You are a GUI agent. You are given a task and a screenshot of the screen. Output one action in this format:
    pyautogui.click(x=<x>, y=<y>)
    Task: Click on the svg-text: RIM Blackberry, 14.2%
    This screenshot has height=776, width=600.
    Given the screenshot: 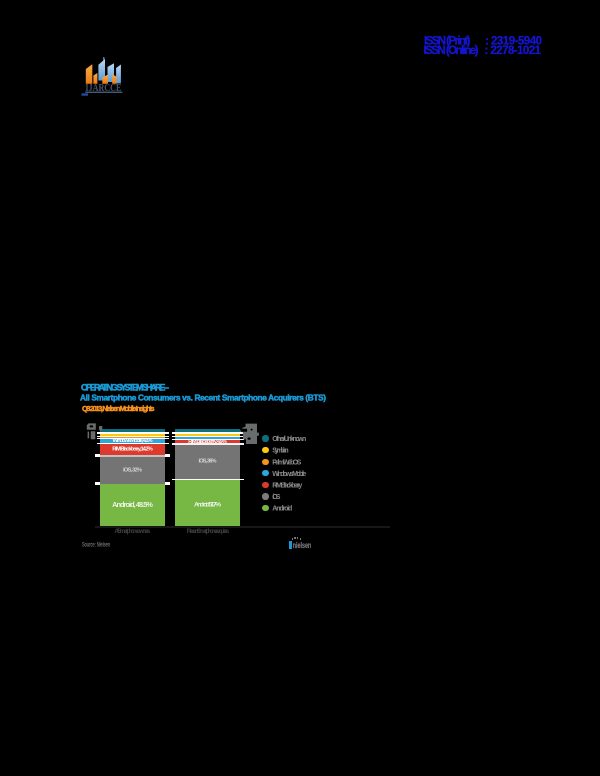 What is the action you would take?
    pyautogui.click(x=132, y=450)
    